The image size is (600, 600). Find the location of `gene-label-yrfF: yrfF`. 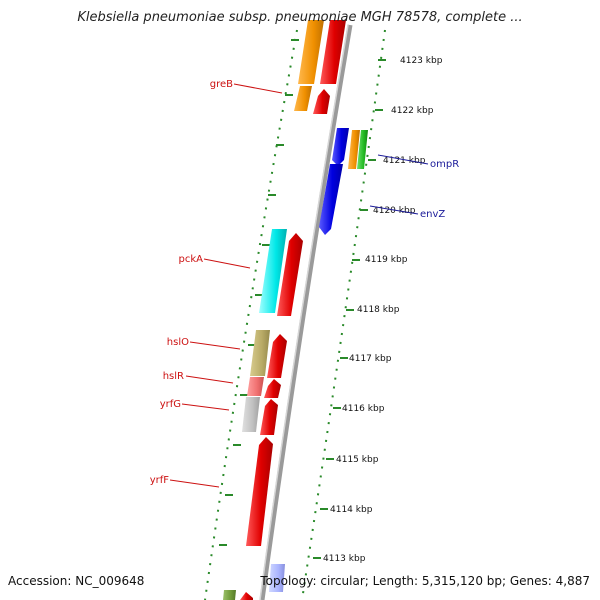

gene-label-yrfF: yrfF is located at coordinates (160, 480).